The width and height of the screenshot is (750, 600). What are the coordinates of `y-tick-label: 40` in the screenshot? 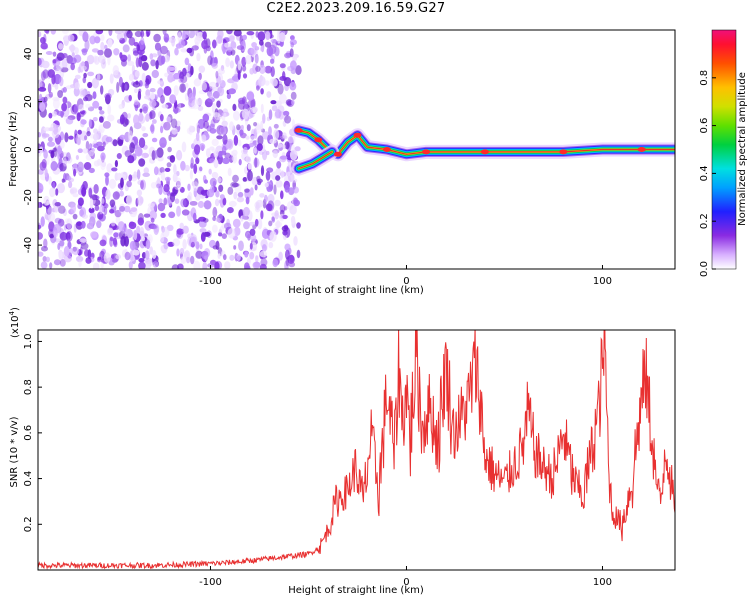 It's located at (28, 54).